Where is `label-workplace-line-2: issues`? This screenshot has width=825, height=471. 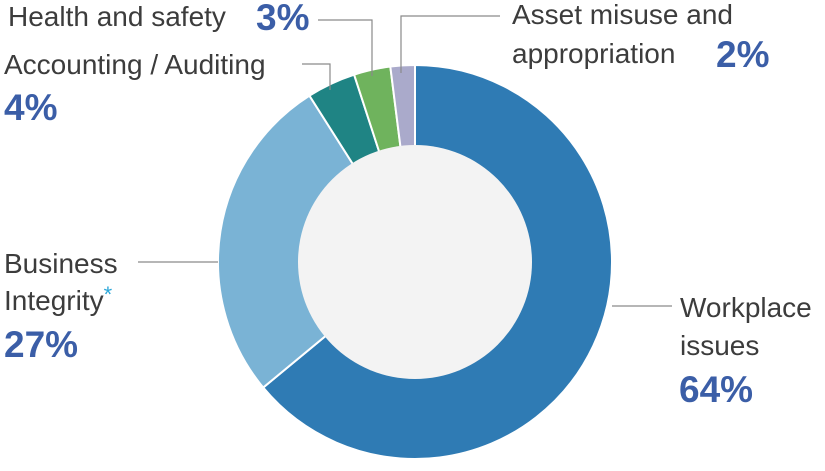
label-workplace-line-2: issues is located at coordinates (719, 345).